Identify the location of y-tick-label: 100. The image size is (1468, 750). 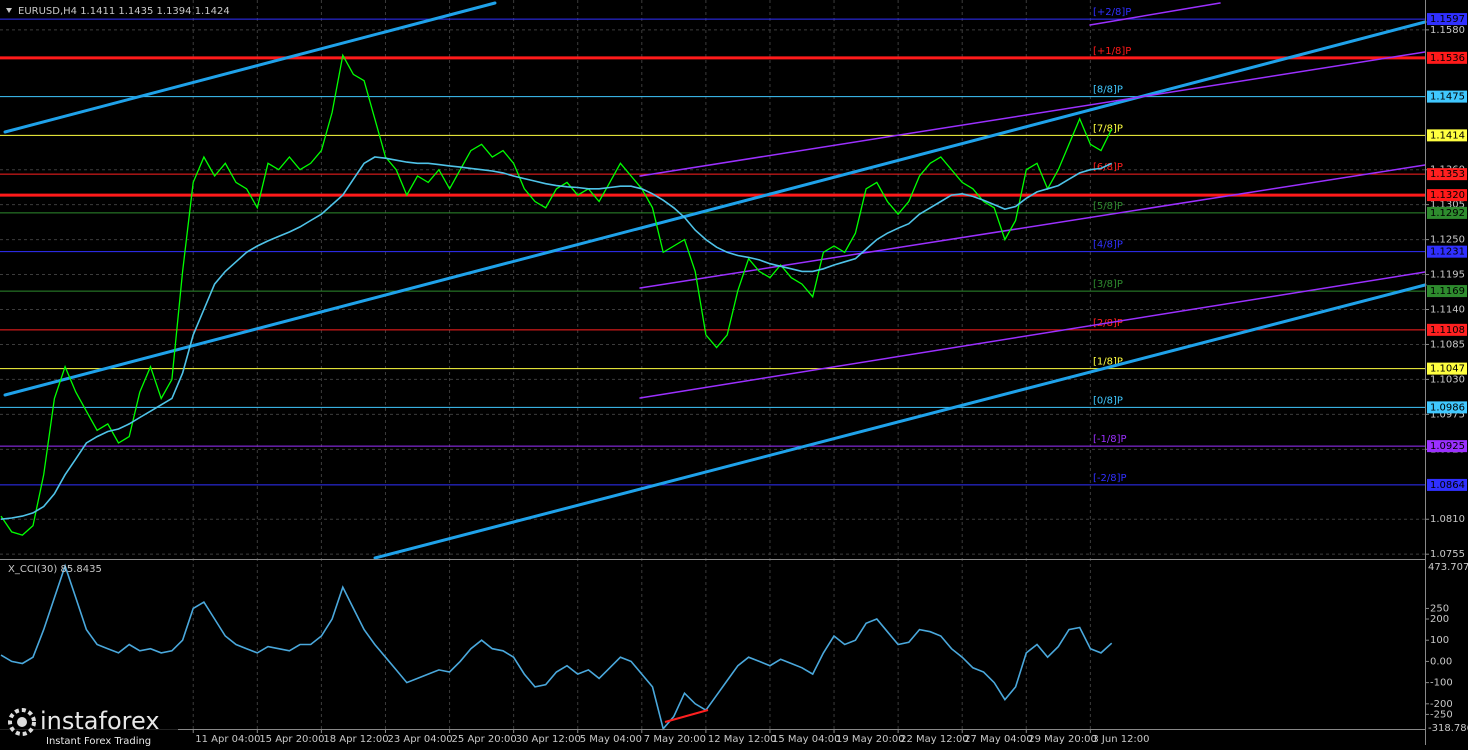
(1439, 640).